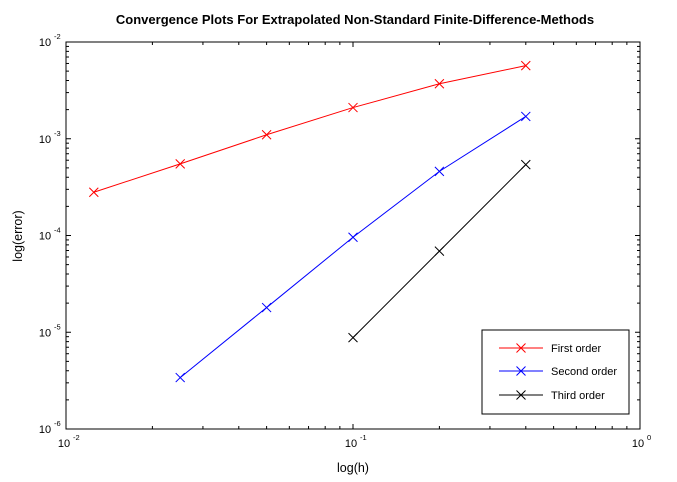  I want to click on y-axis-label: log(error), so click(18, 235).